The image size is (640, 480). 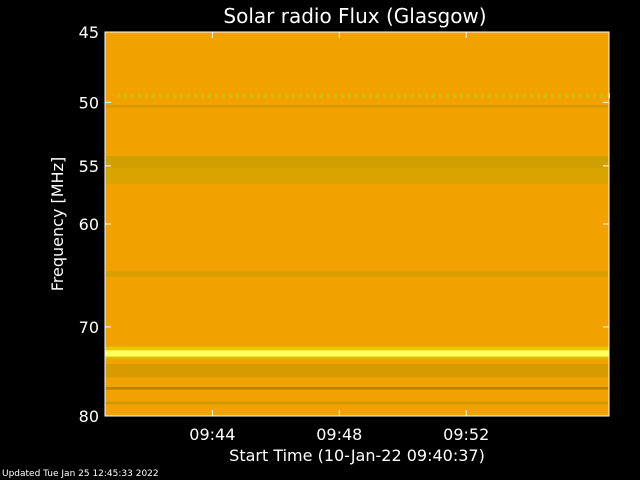 I want to click on x-tick-label: 09:44, so click(x=212, y=434).